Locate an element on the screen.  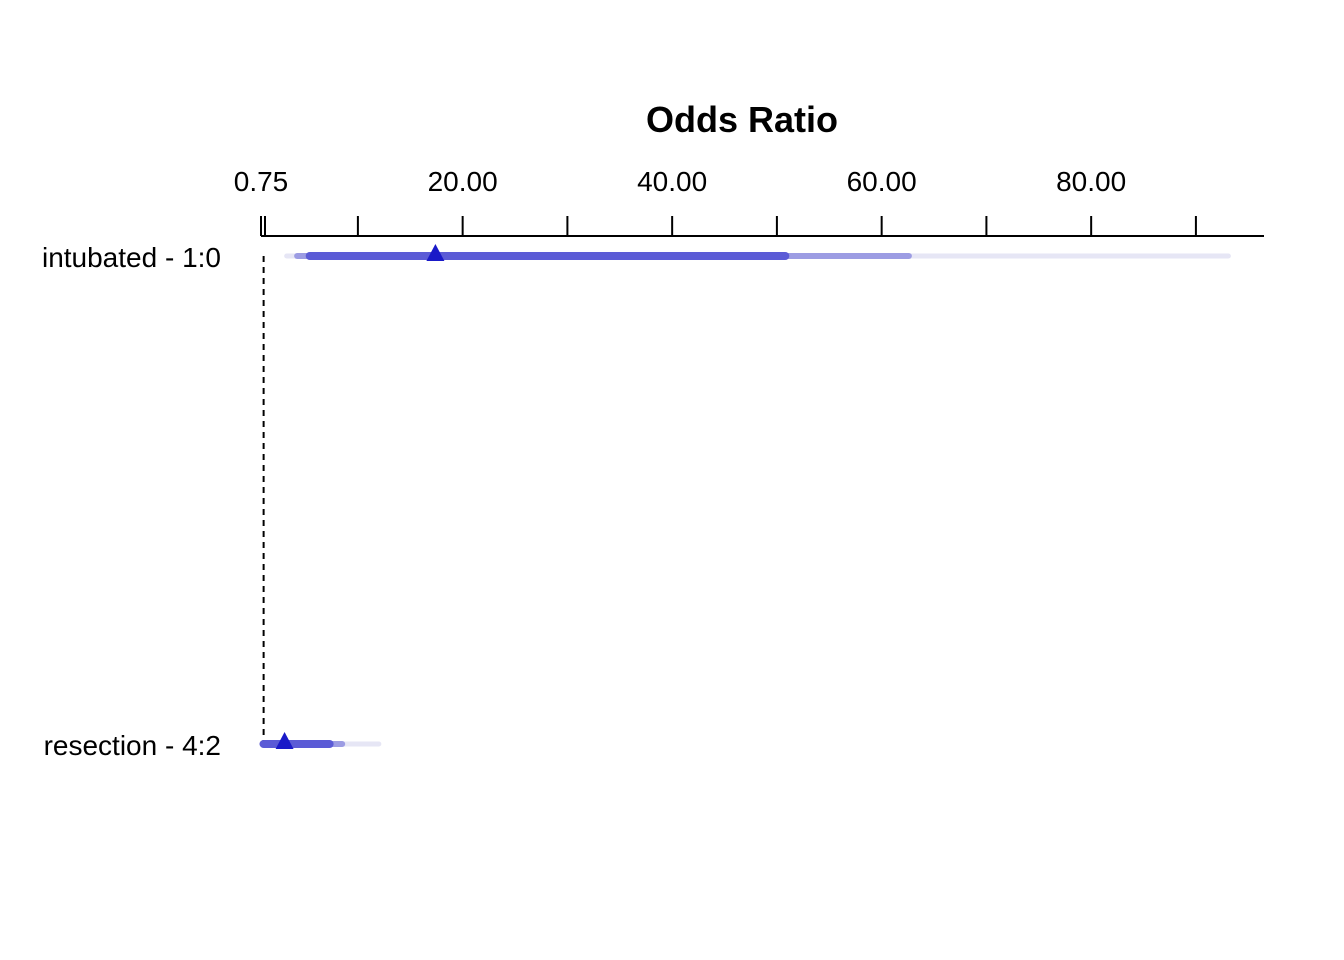
row-1: resection - 4:2 is located at coordinates (213, 745).